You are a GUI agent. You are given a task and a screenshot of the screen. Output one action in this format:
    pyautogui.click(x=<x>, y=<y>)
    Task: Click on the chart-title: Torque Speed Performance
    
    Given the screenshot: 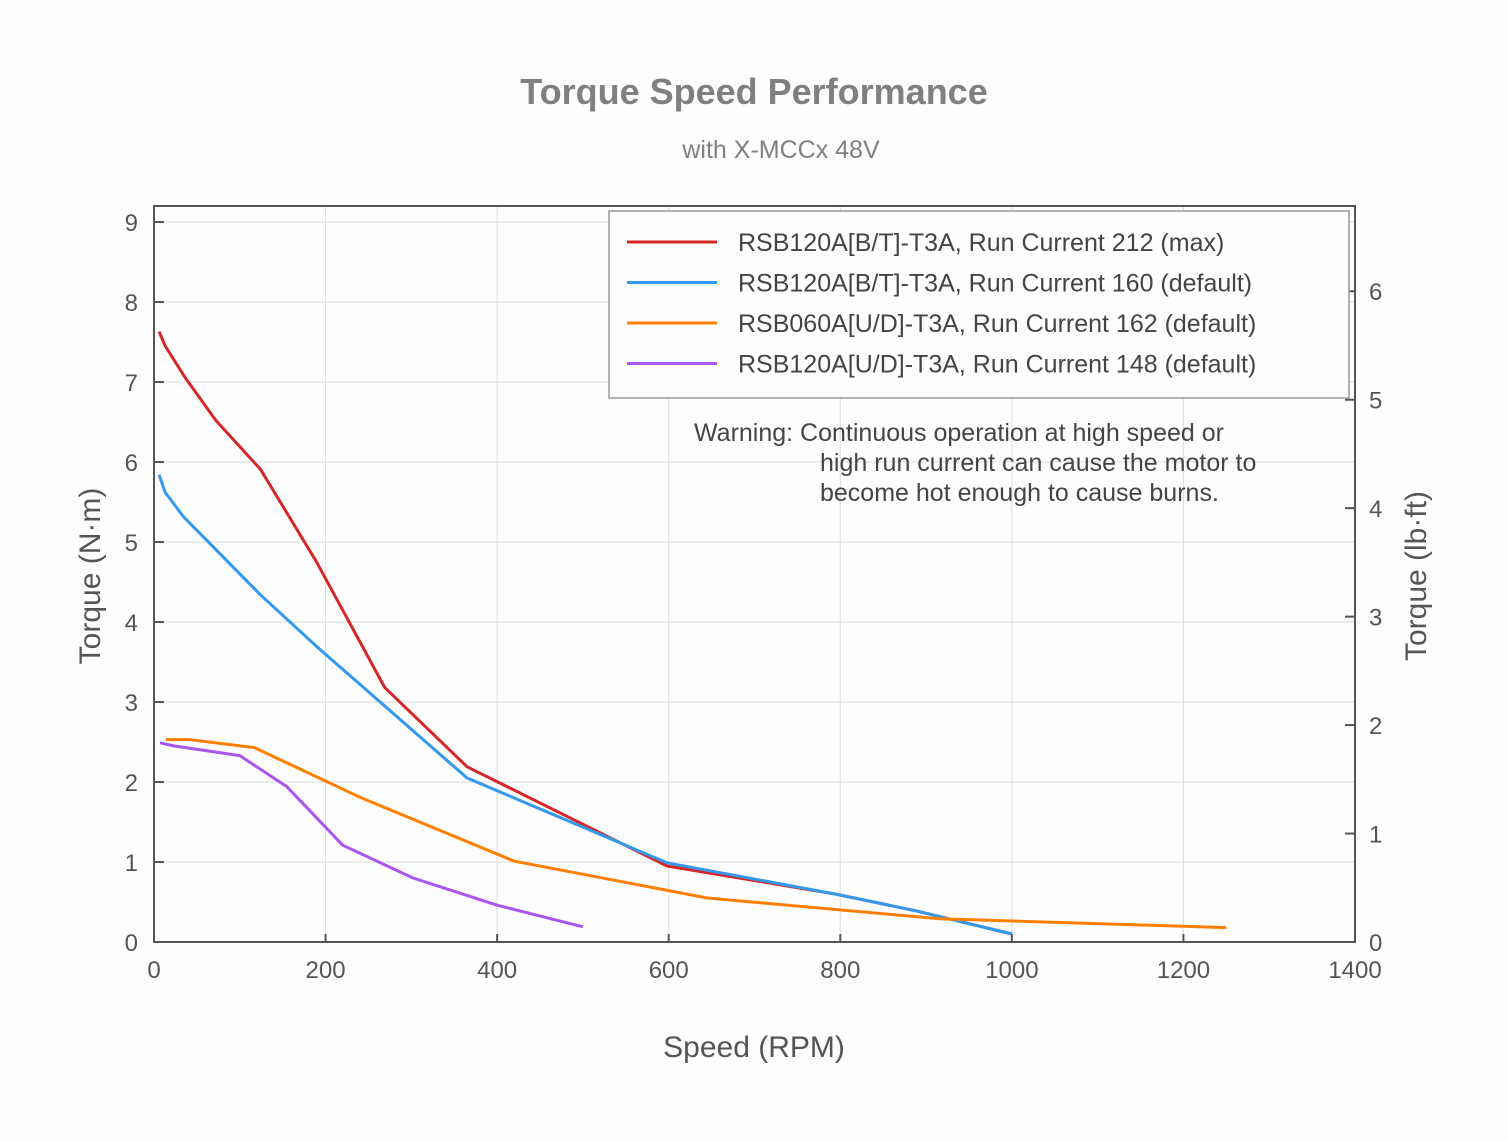 What is the action you would take?
    pyautogui.click(x=753, y=91)
    